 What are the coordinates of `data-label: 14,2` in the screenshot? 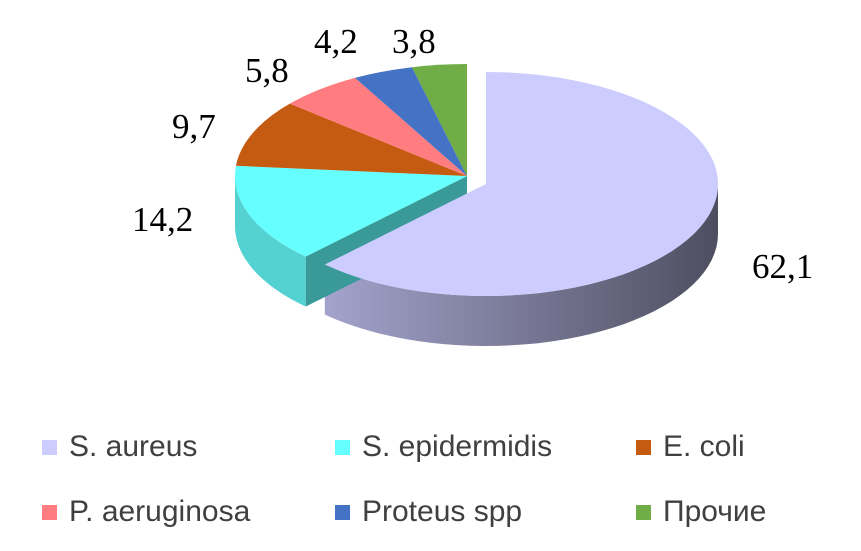 It's located at (162, 219).